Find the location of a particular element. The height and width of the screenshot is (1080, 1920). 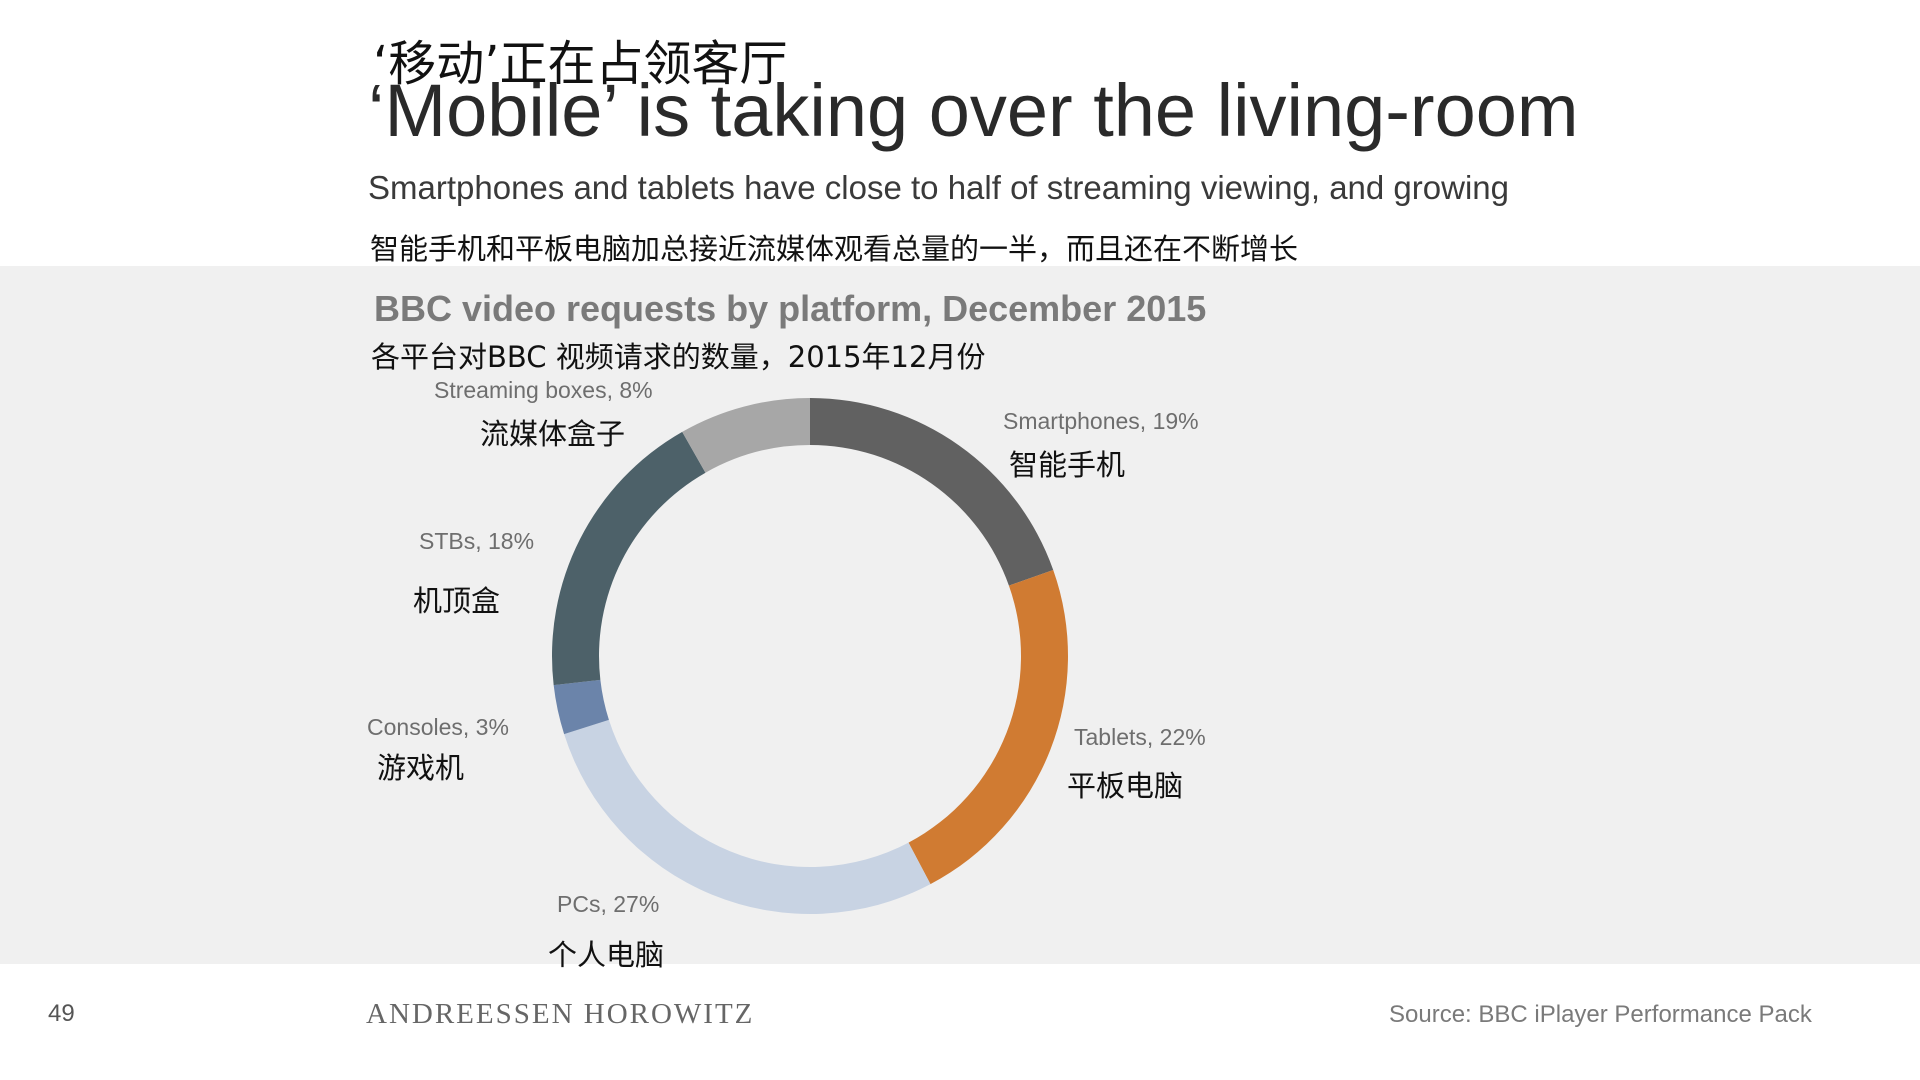

source-note: Source: BBC iPlayer Performance Pack is located at coordinates (1600, 1014).